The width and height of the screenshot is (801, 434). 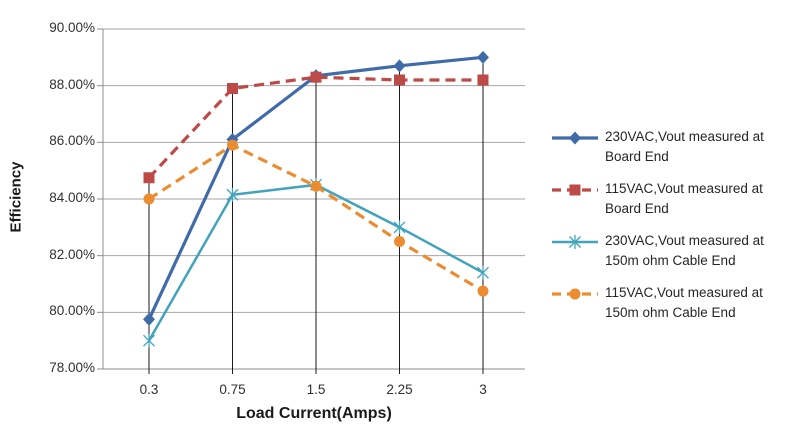 What do you see at coordinates (684, 146) in the screenshot?
I see `legend-label: 230VAC,Vout measured at Board End` at bounding box center [684, 146].